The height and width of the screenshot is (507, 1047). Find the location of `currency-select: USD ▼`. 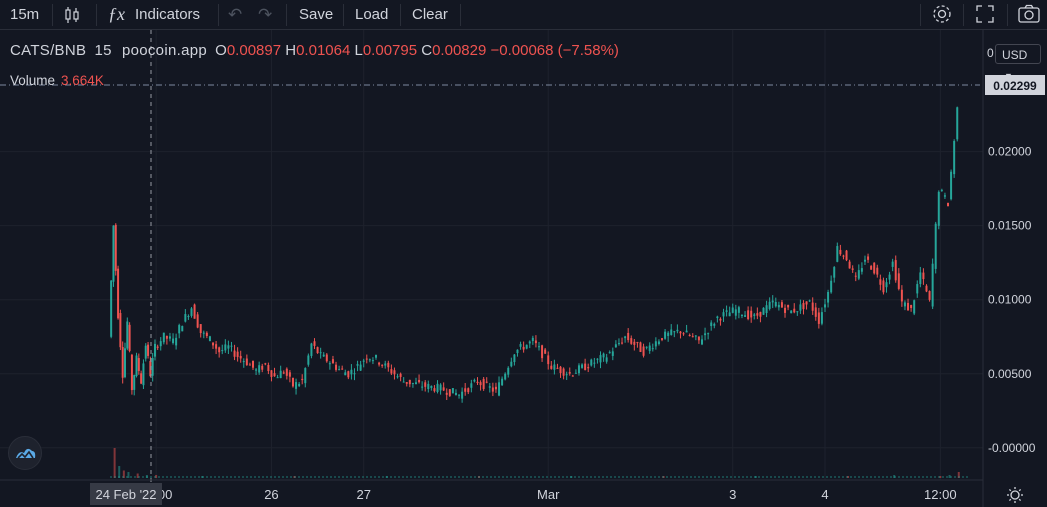

currency-select: USD ▼ is located at coordinates (1018, 62).